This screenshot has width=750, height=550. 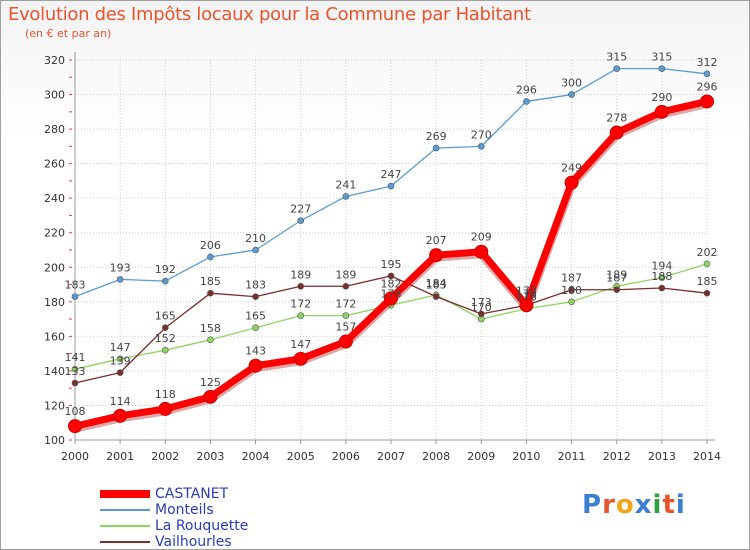 I want to click on chart-legend: CASTANET Monteils La Rouquette Vailhourles, so click(x=200, y=518).